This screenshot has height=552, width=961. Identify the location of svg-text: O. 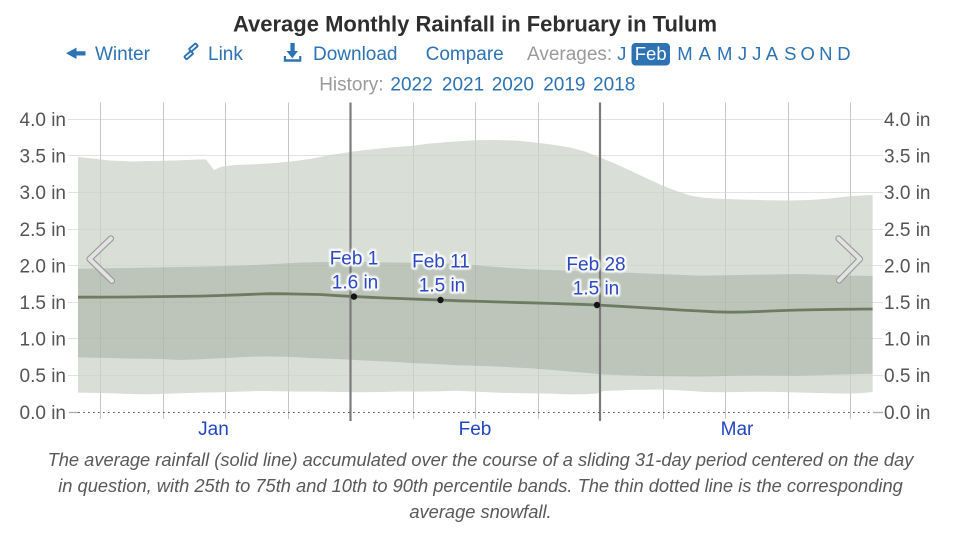
(808, 53).